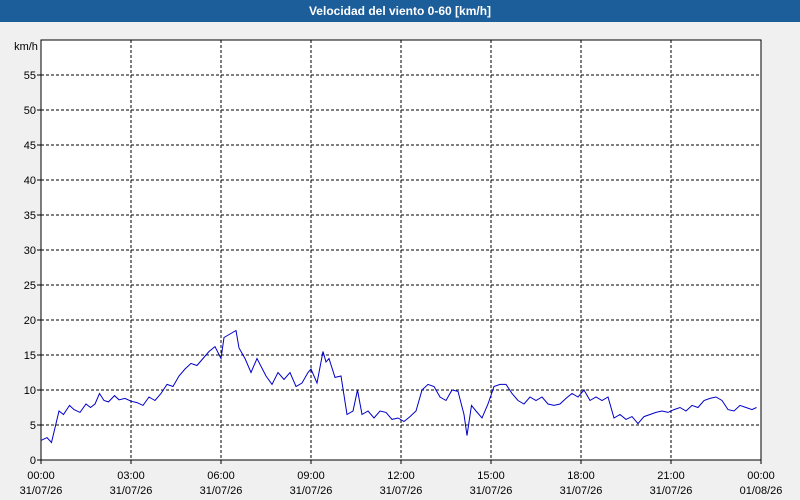 The image size is (800, 500). I want to click on x-tick-time: 21:00, so click(671, 476).